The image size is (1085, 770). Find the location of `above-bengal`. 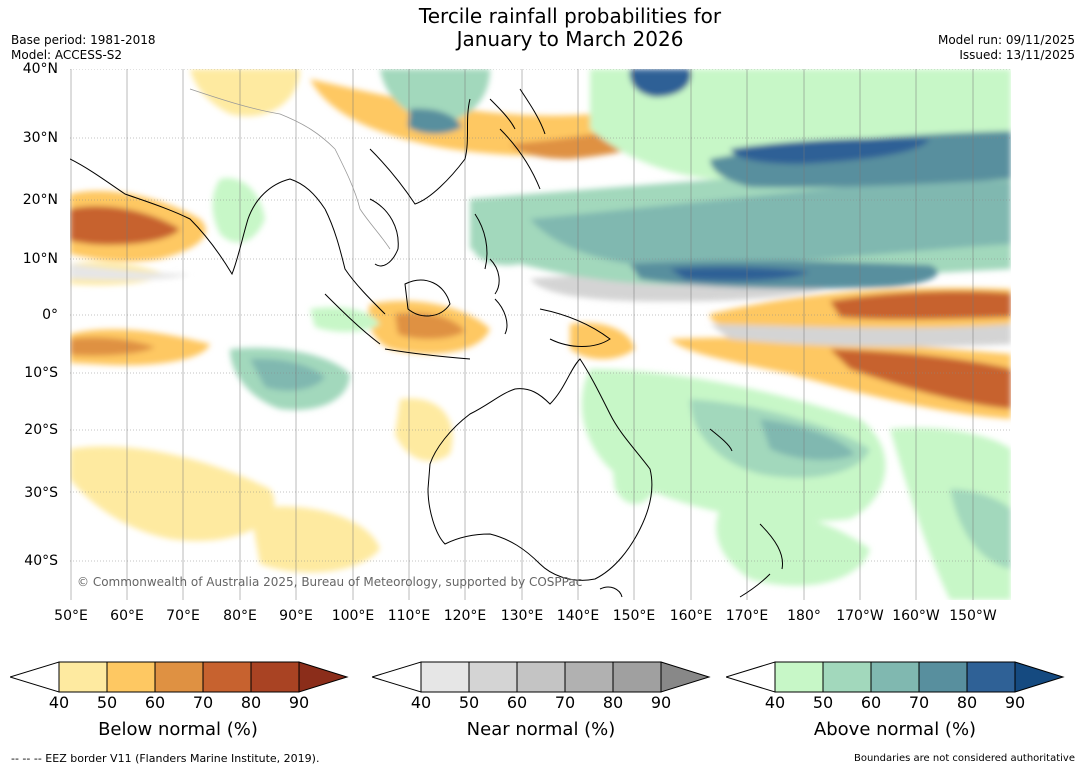

above-bengal is located at coordinates (345, 319).